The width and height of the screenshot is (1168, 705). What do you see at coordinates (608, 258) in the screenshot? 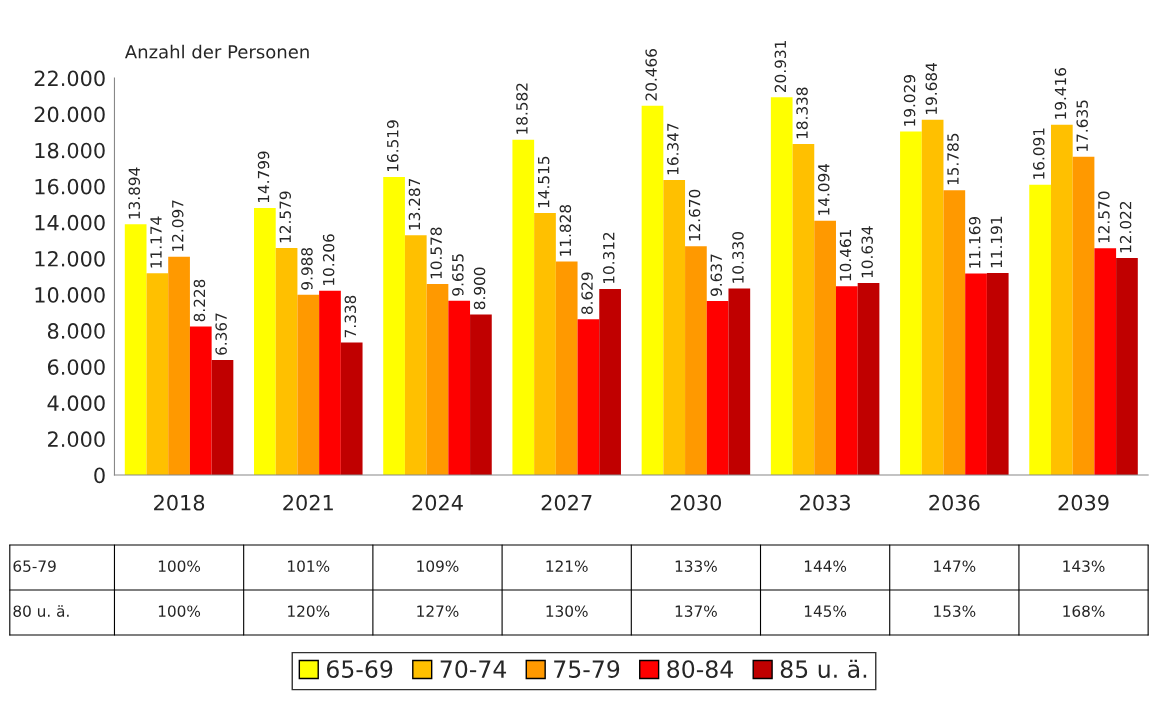
I see `data-label: 10.312` at bounding box center [608, 258].